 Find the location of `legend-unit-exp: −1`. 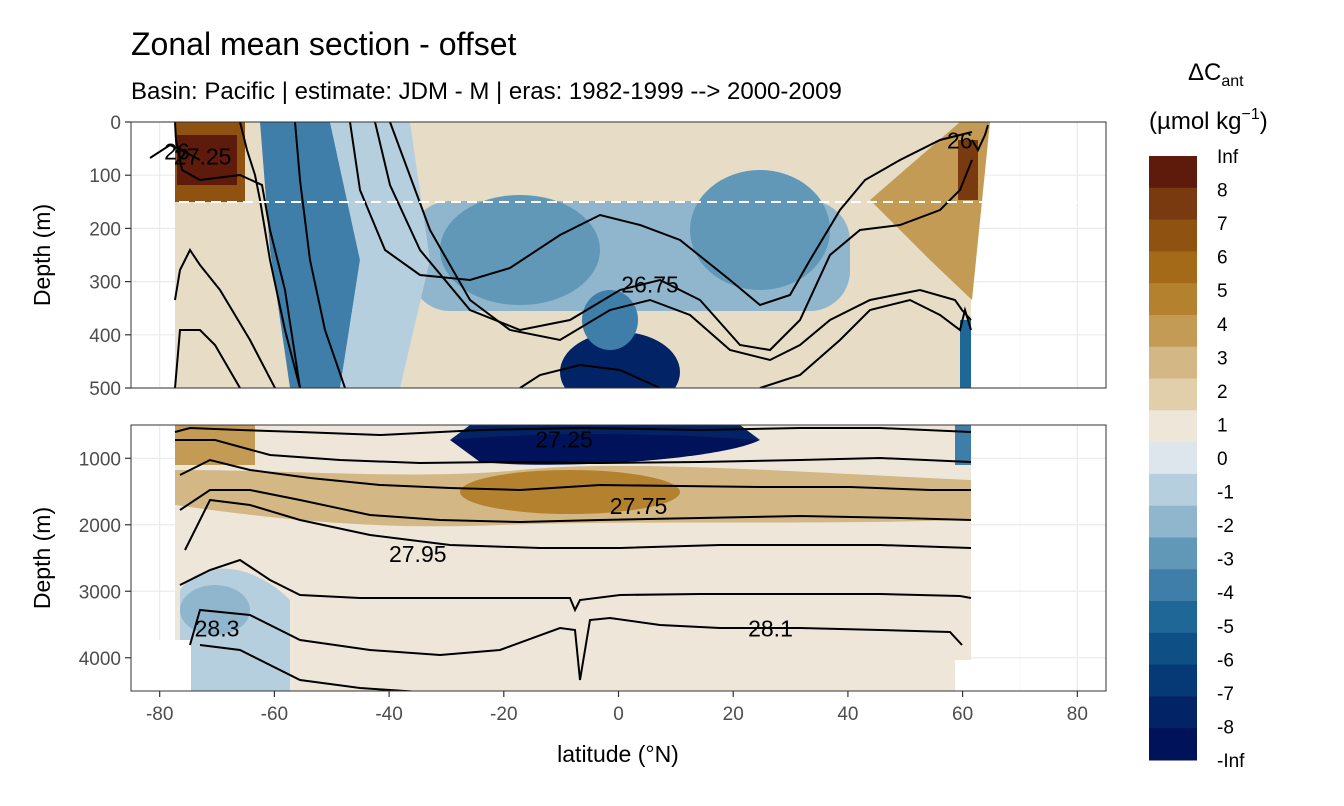

legend-unit-exp: −1 is located at coordinates (1251, 114).